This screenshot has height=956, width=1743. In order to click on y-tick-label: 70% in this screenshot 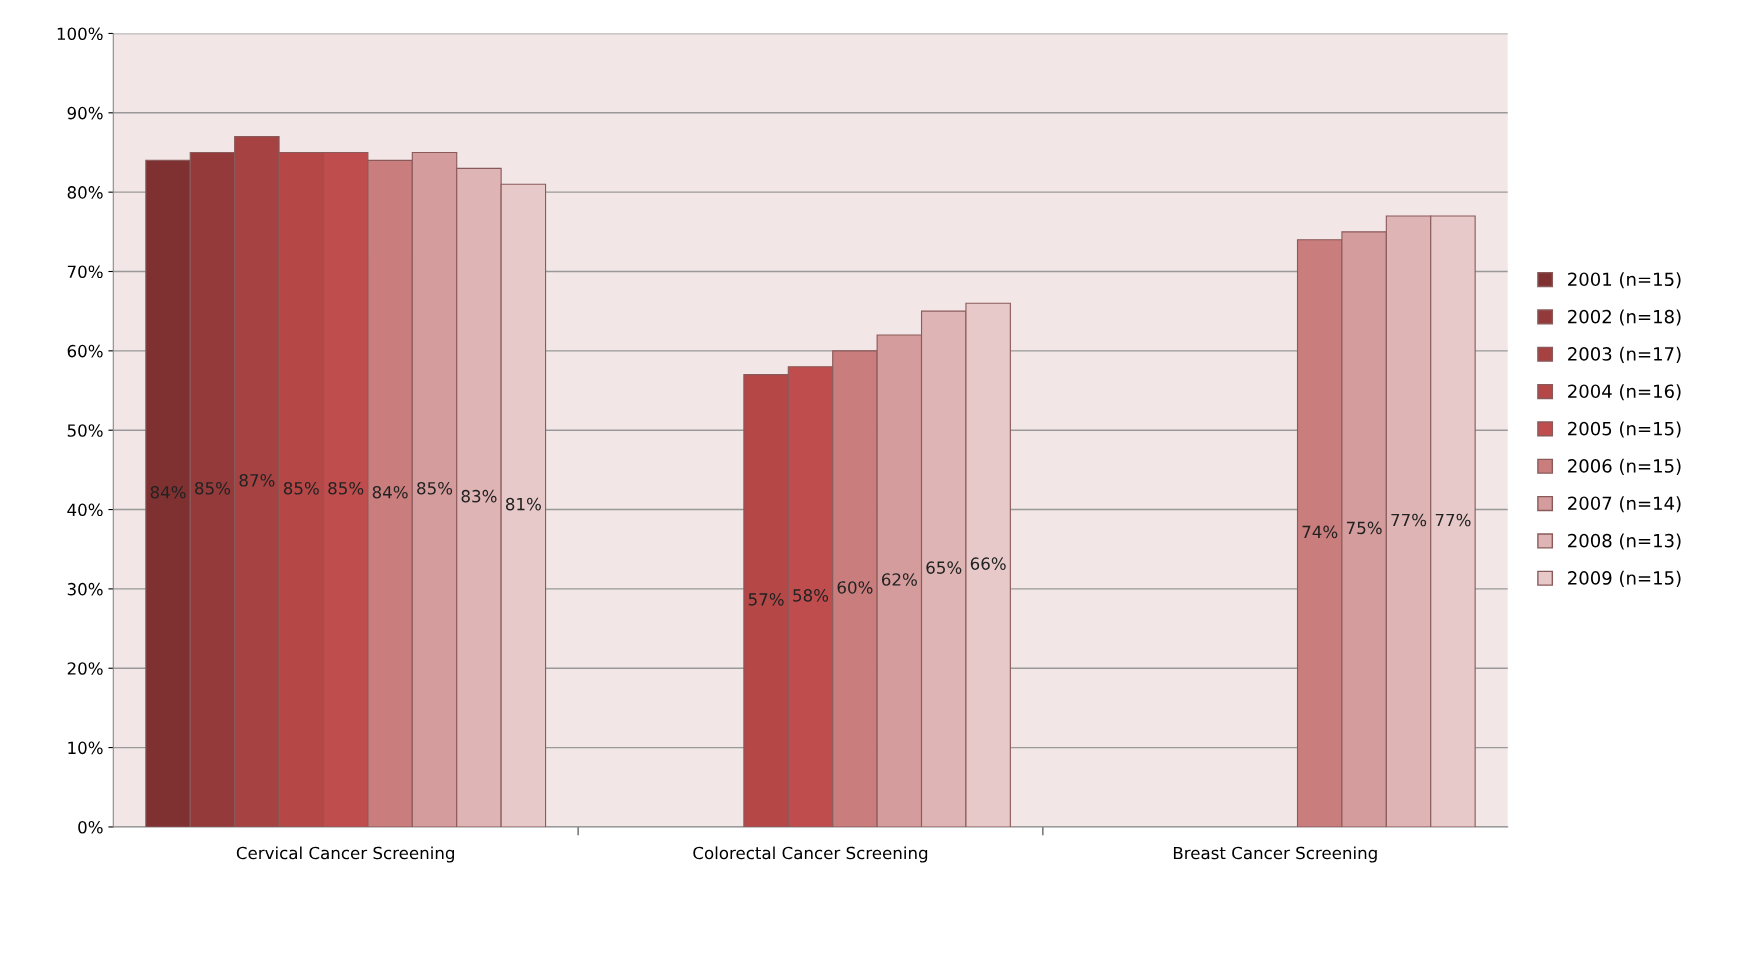, I will do `click(85, 272)`.